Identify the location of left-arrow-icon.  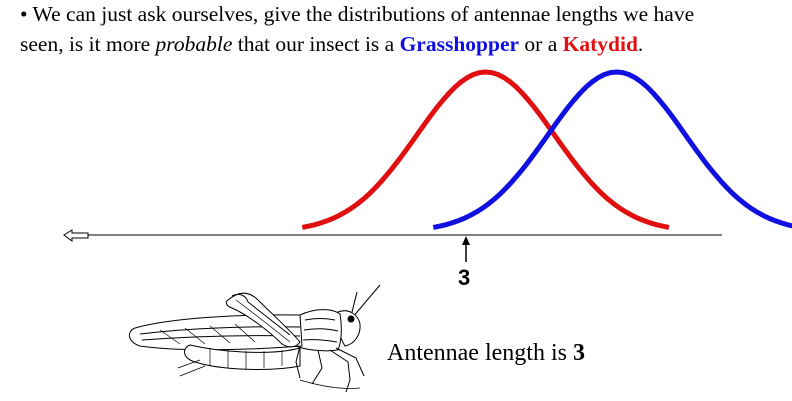
(76, 235).